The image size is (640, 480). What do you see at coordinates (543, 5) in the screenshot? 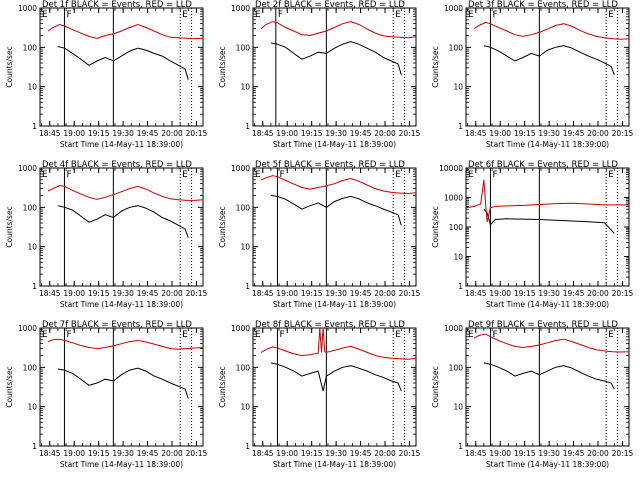
I see `panel-title: Det 3f BLACK = Events, RED = LLD` at bounding box center [543, 5].